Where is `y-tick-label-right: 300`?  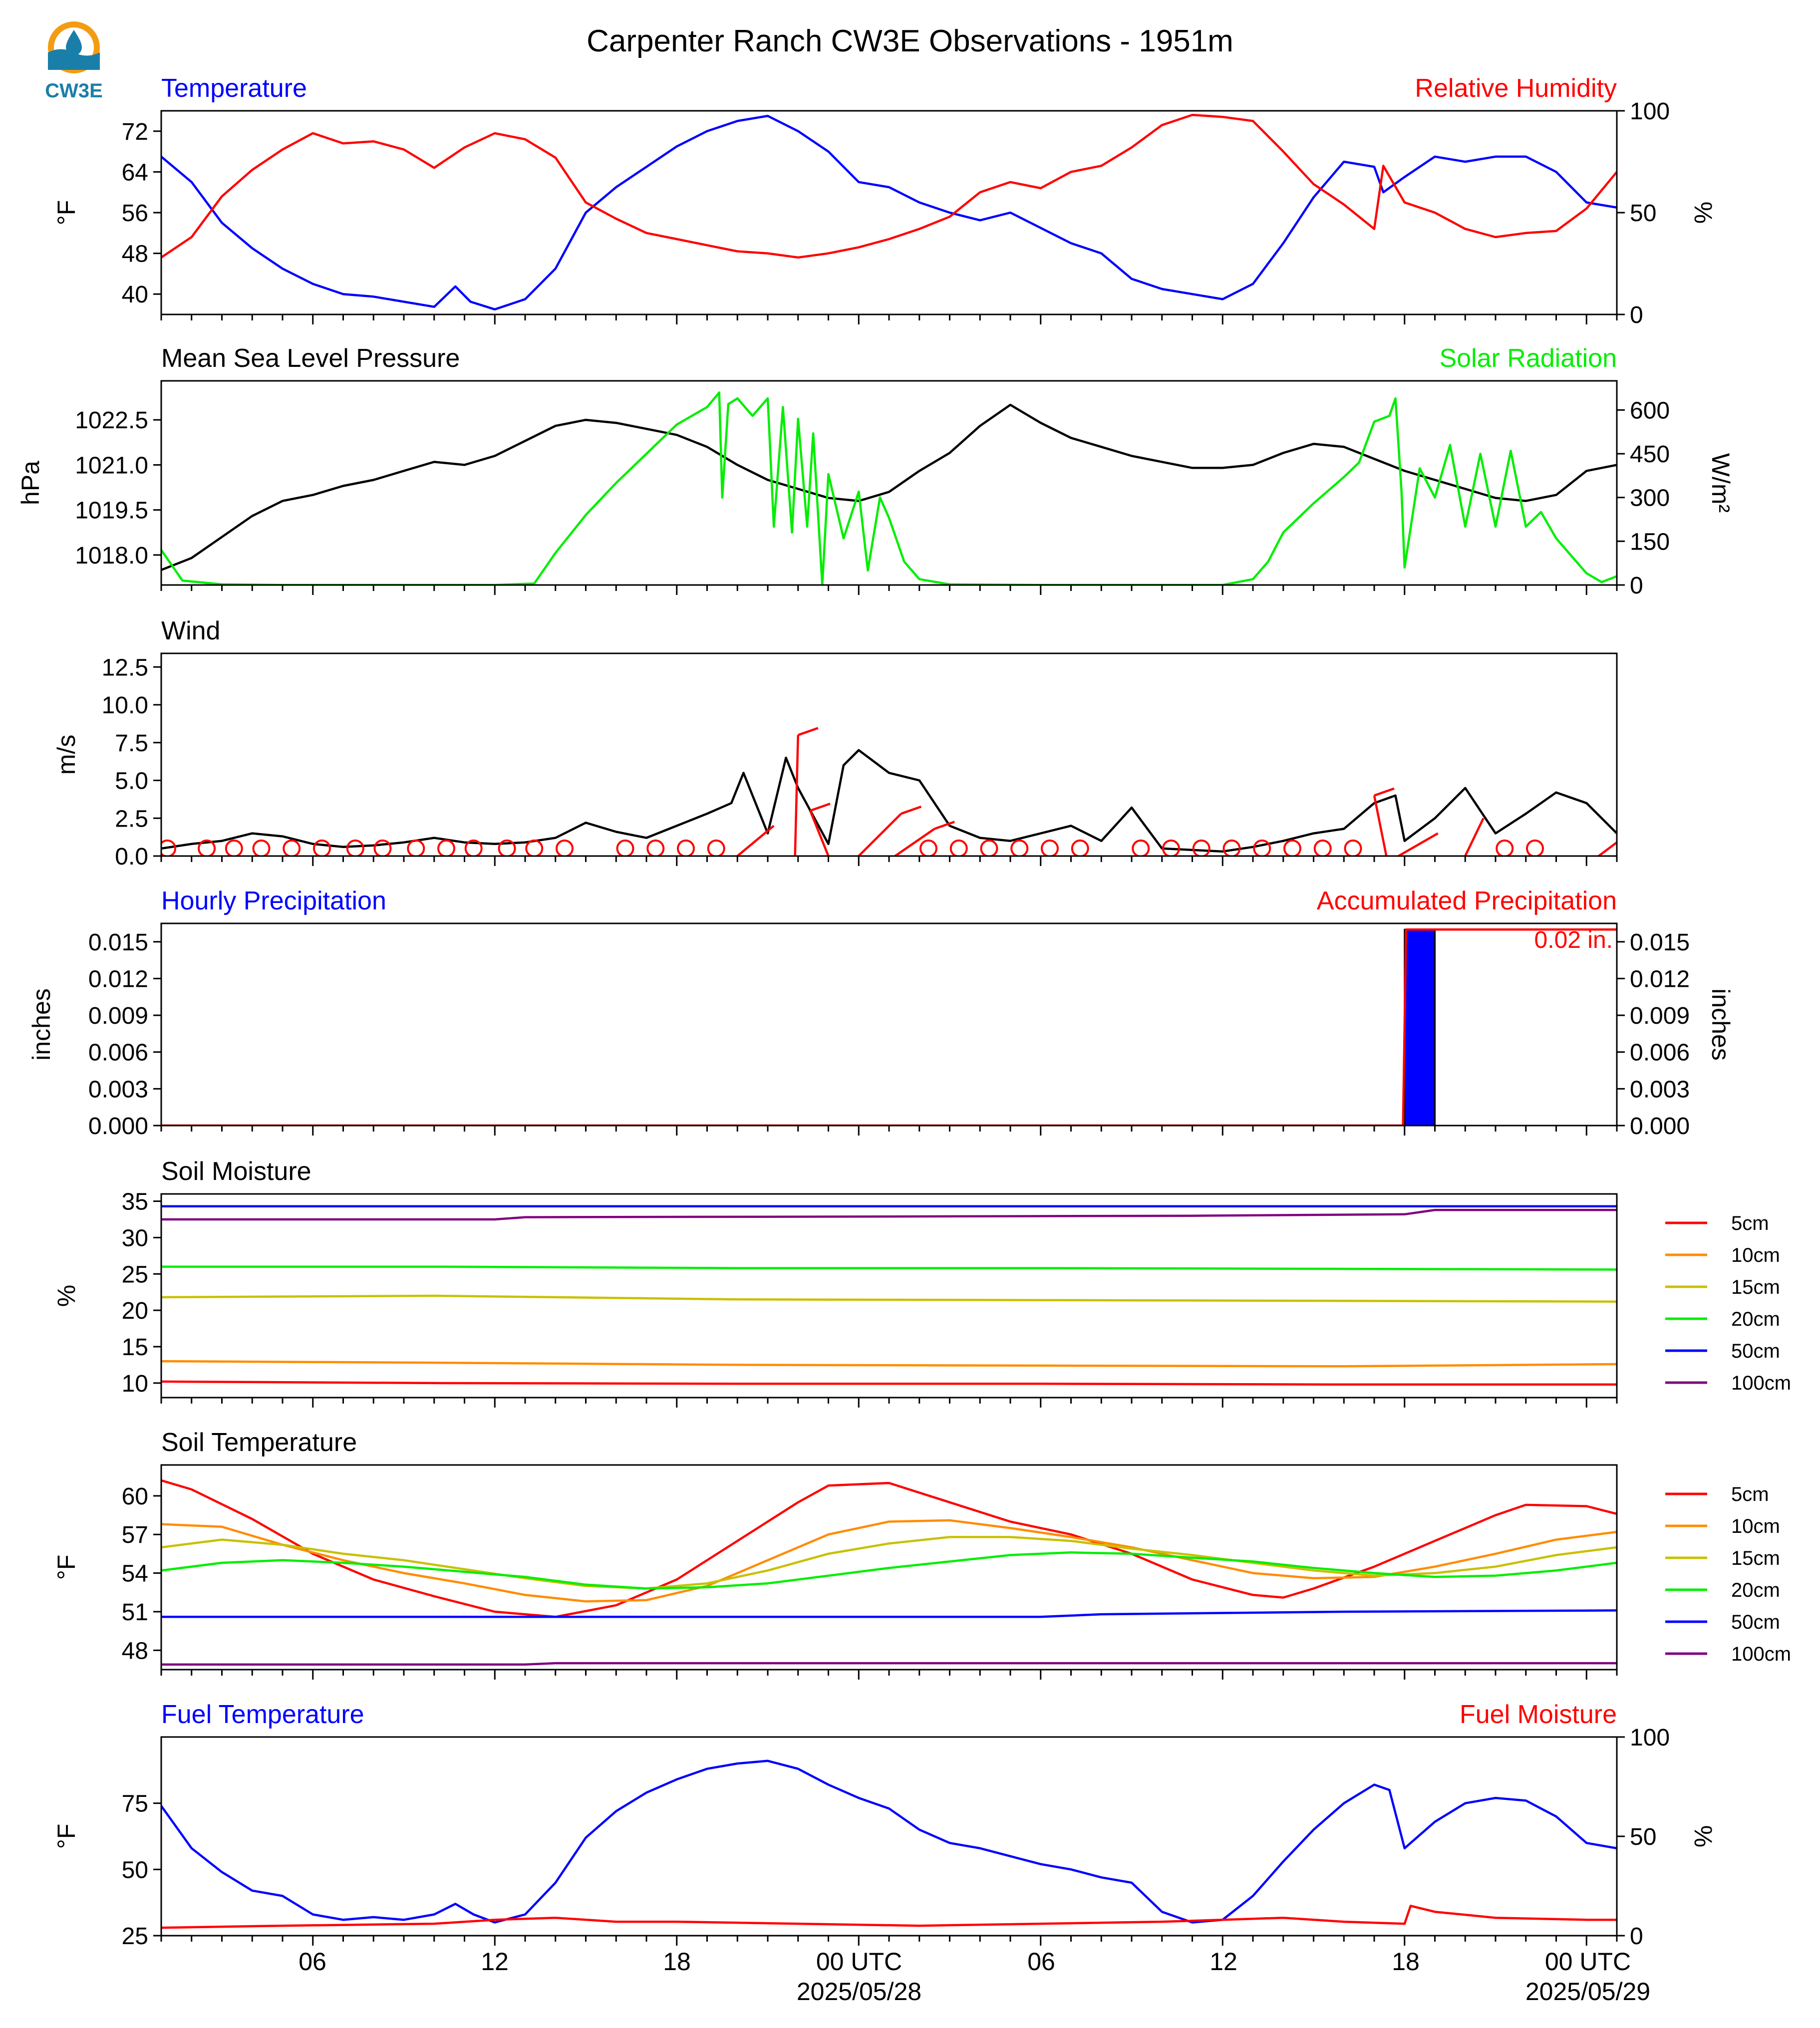
y-tick-label-right: 300 is located at coordinates (1650, 498).